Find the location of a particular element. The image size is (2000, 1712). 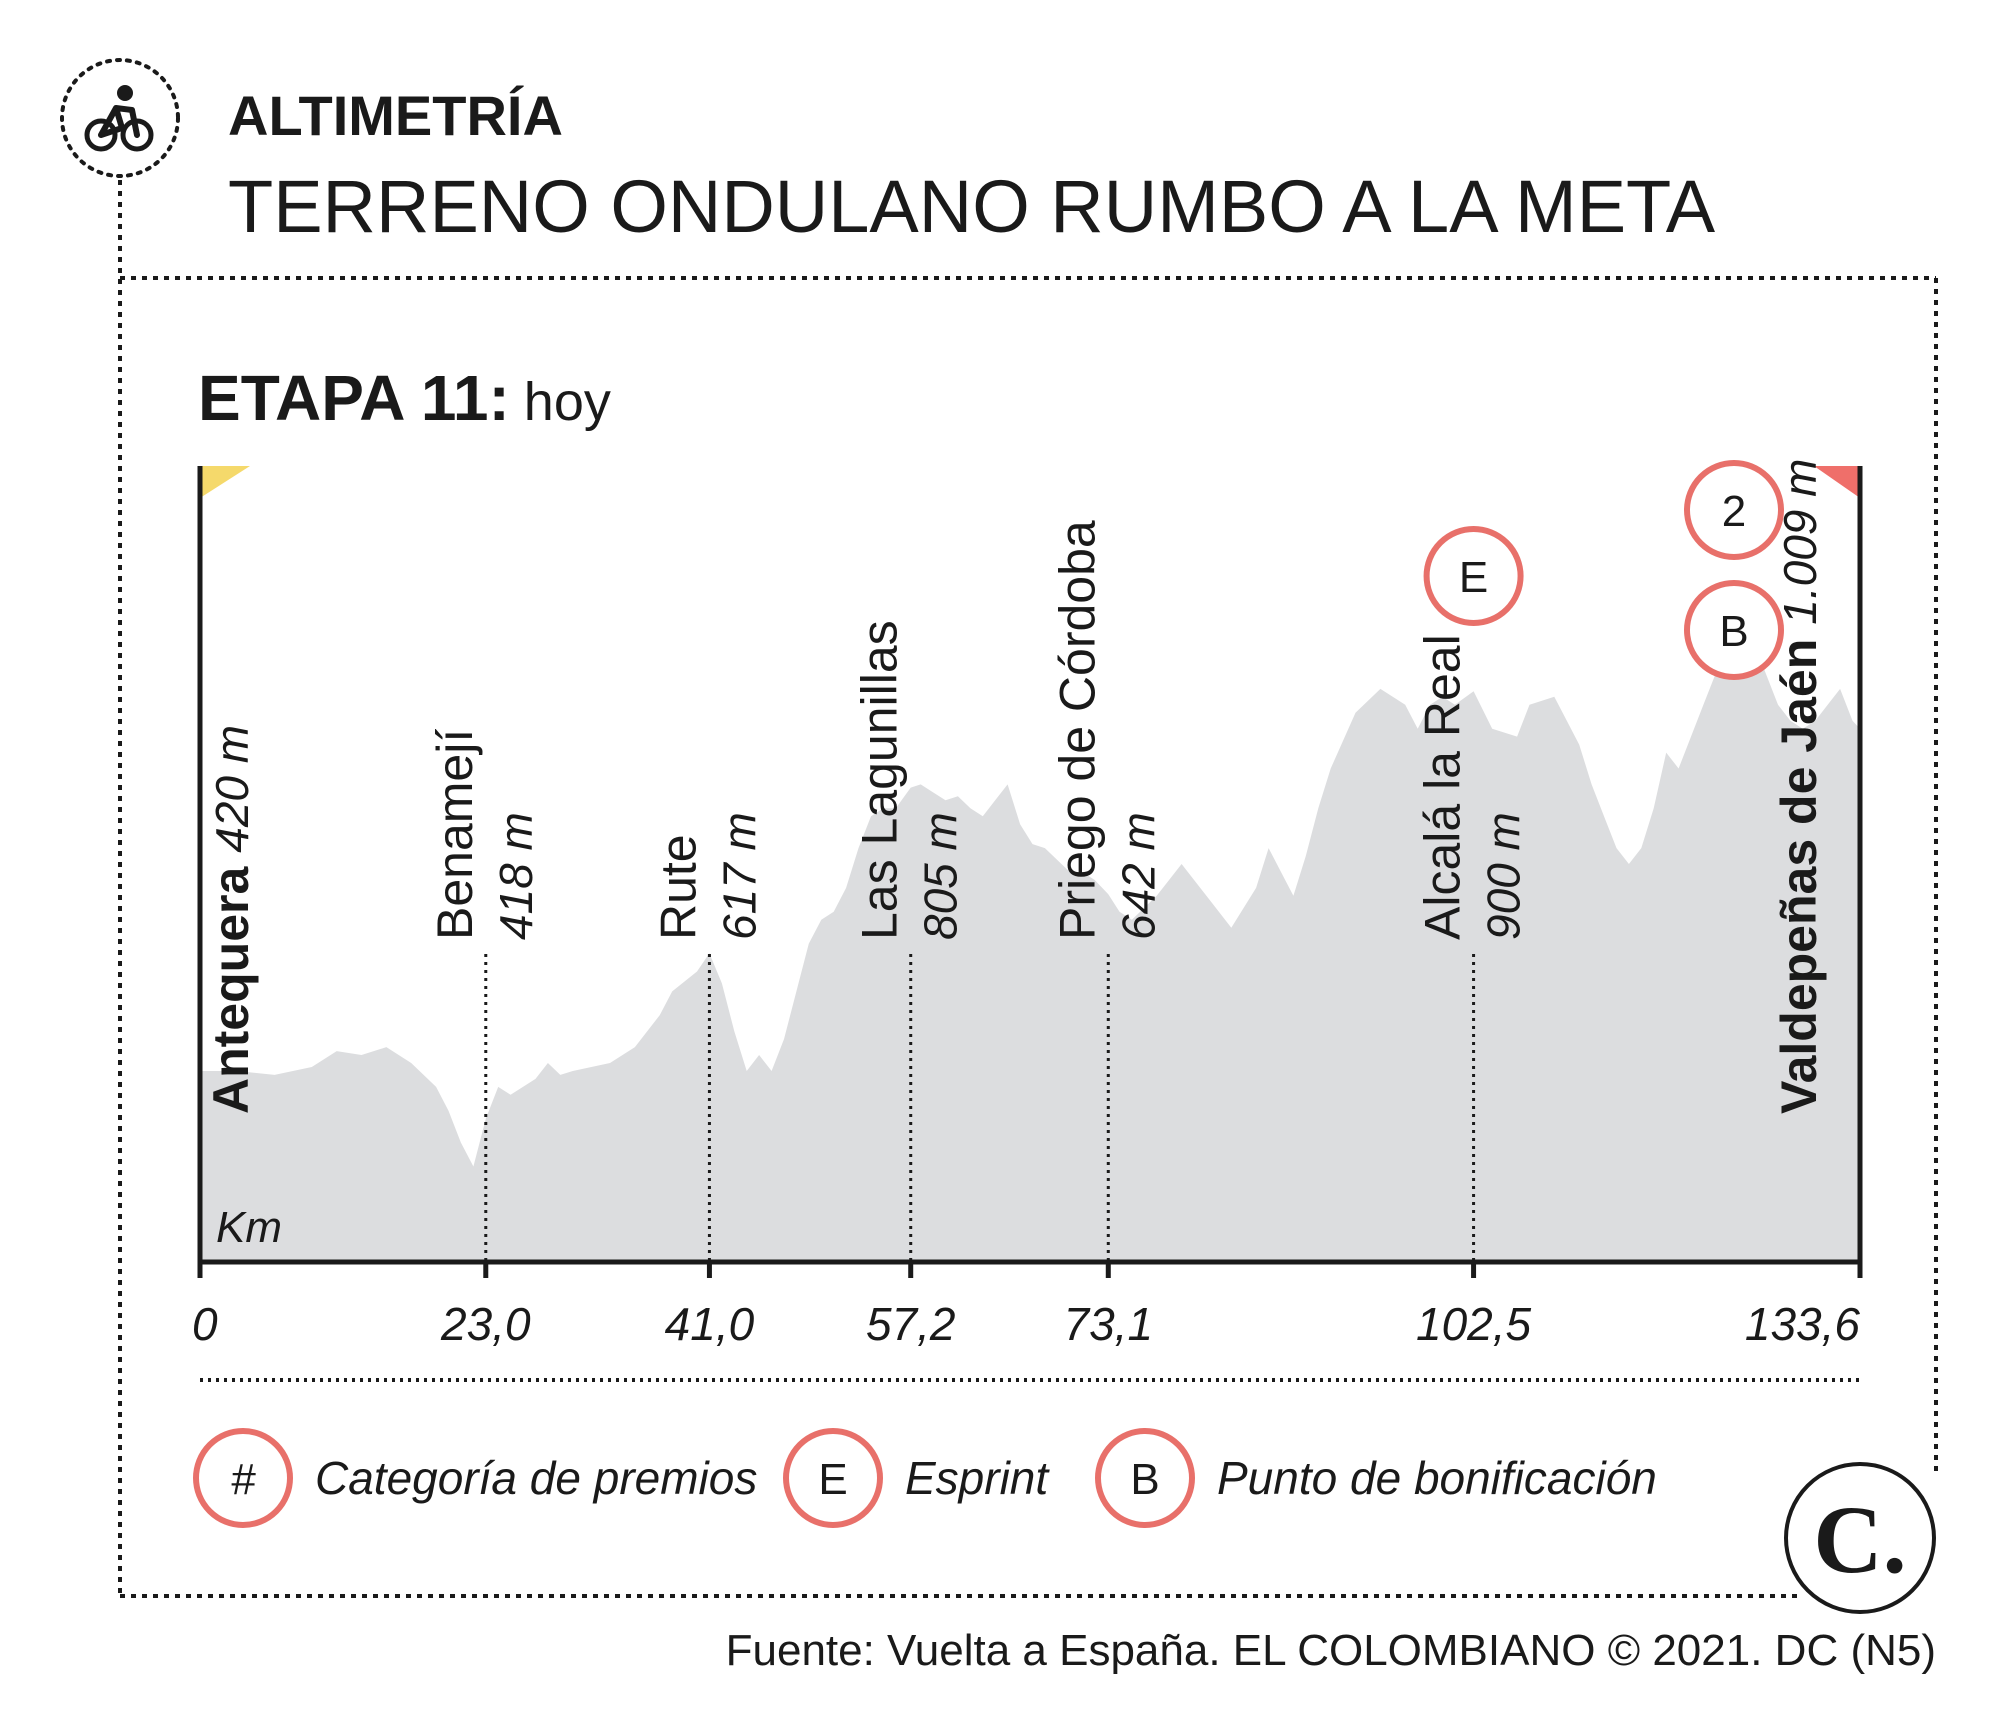

place-label: Benamejí 418 m is located at coordinates (484, 834).